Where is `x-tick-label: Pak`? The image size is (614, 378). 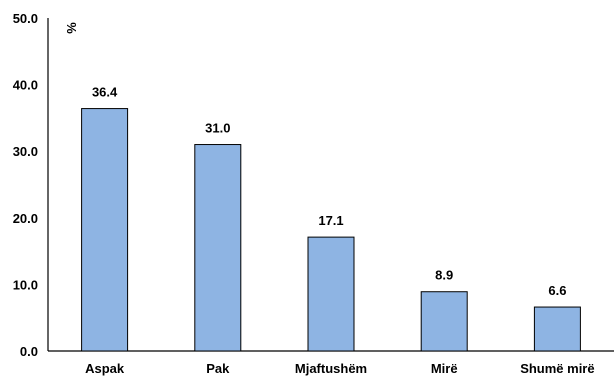
x-tick-label: Pak is located at coordinates (218, 368).